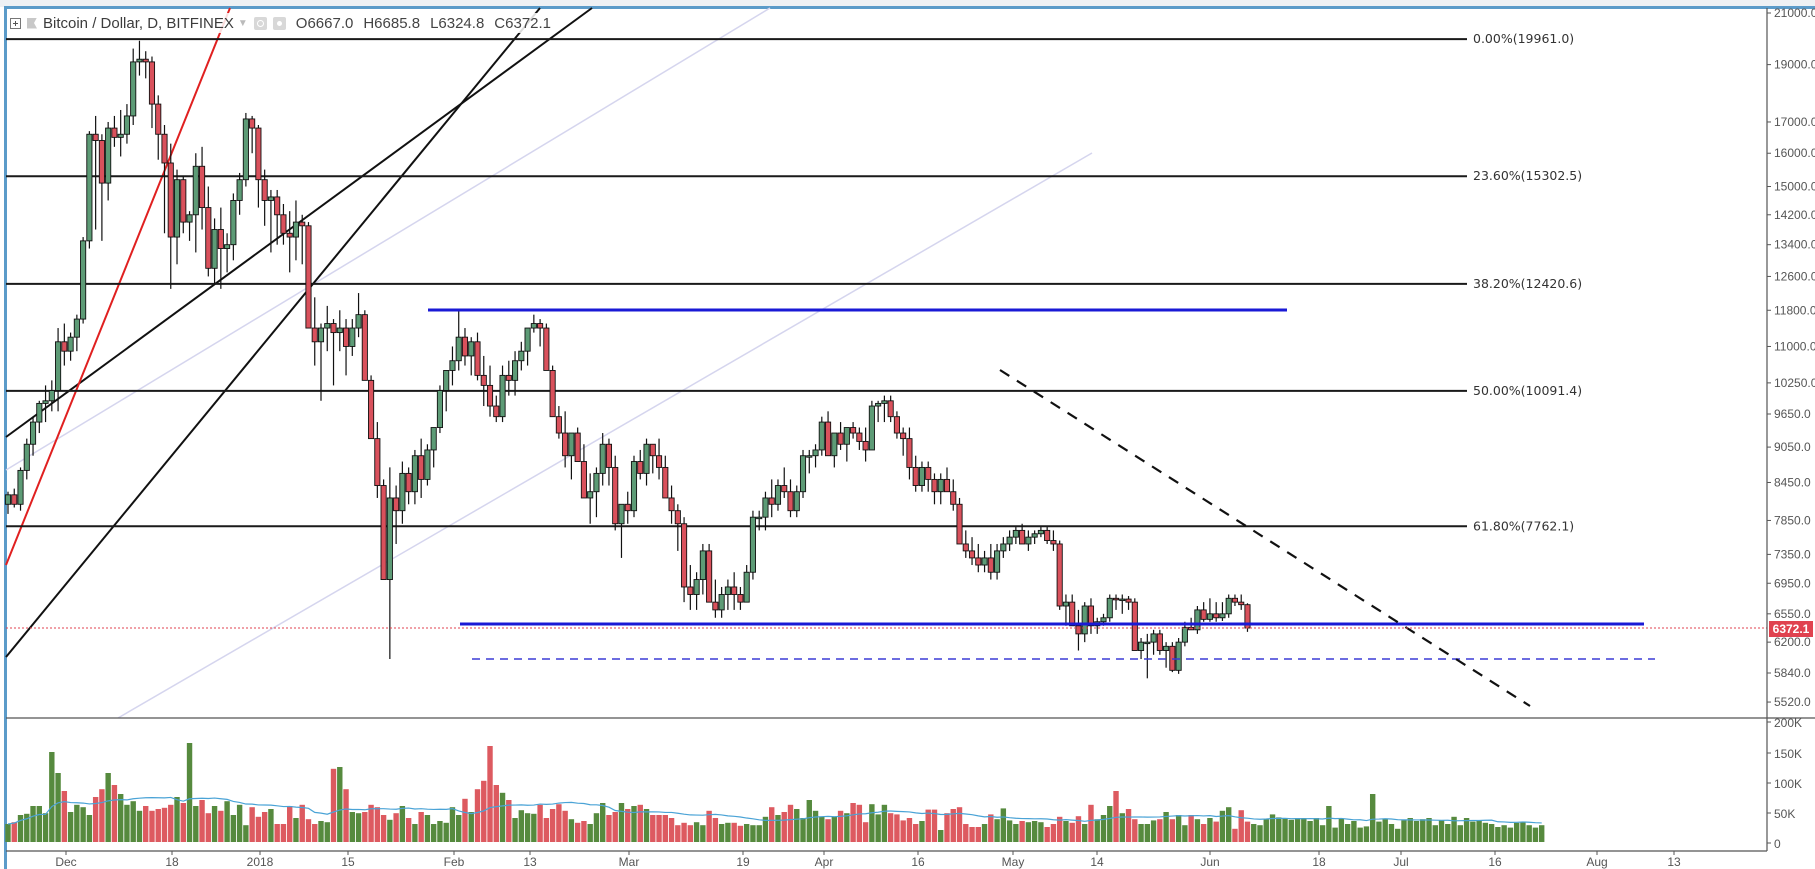 This screenshot has width=1815, height=869. What do you see at coordinates (918, 862) in the screenshot?
I see `time-tick-label: 16` at bounding box center [918, 862].